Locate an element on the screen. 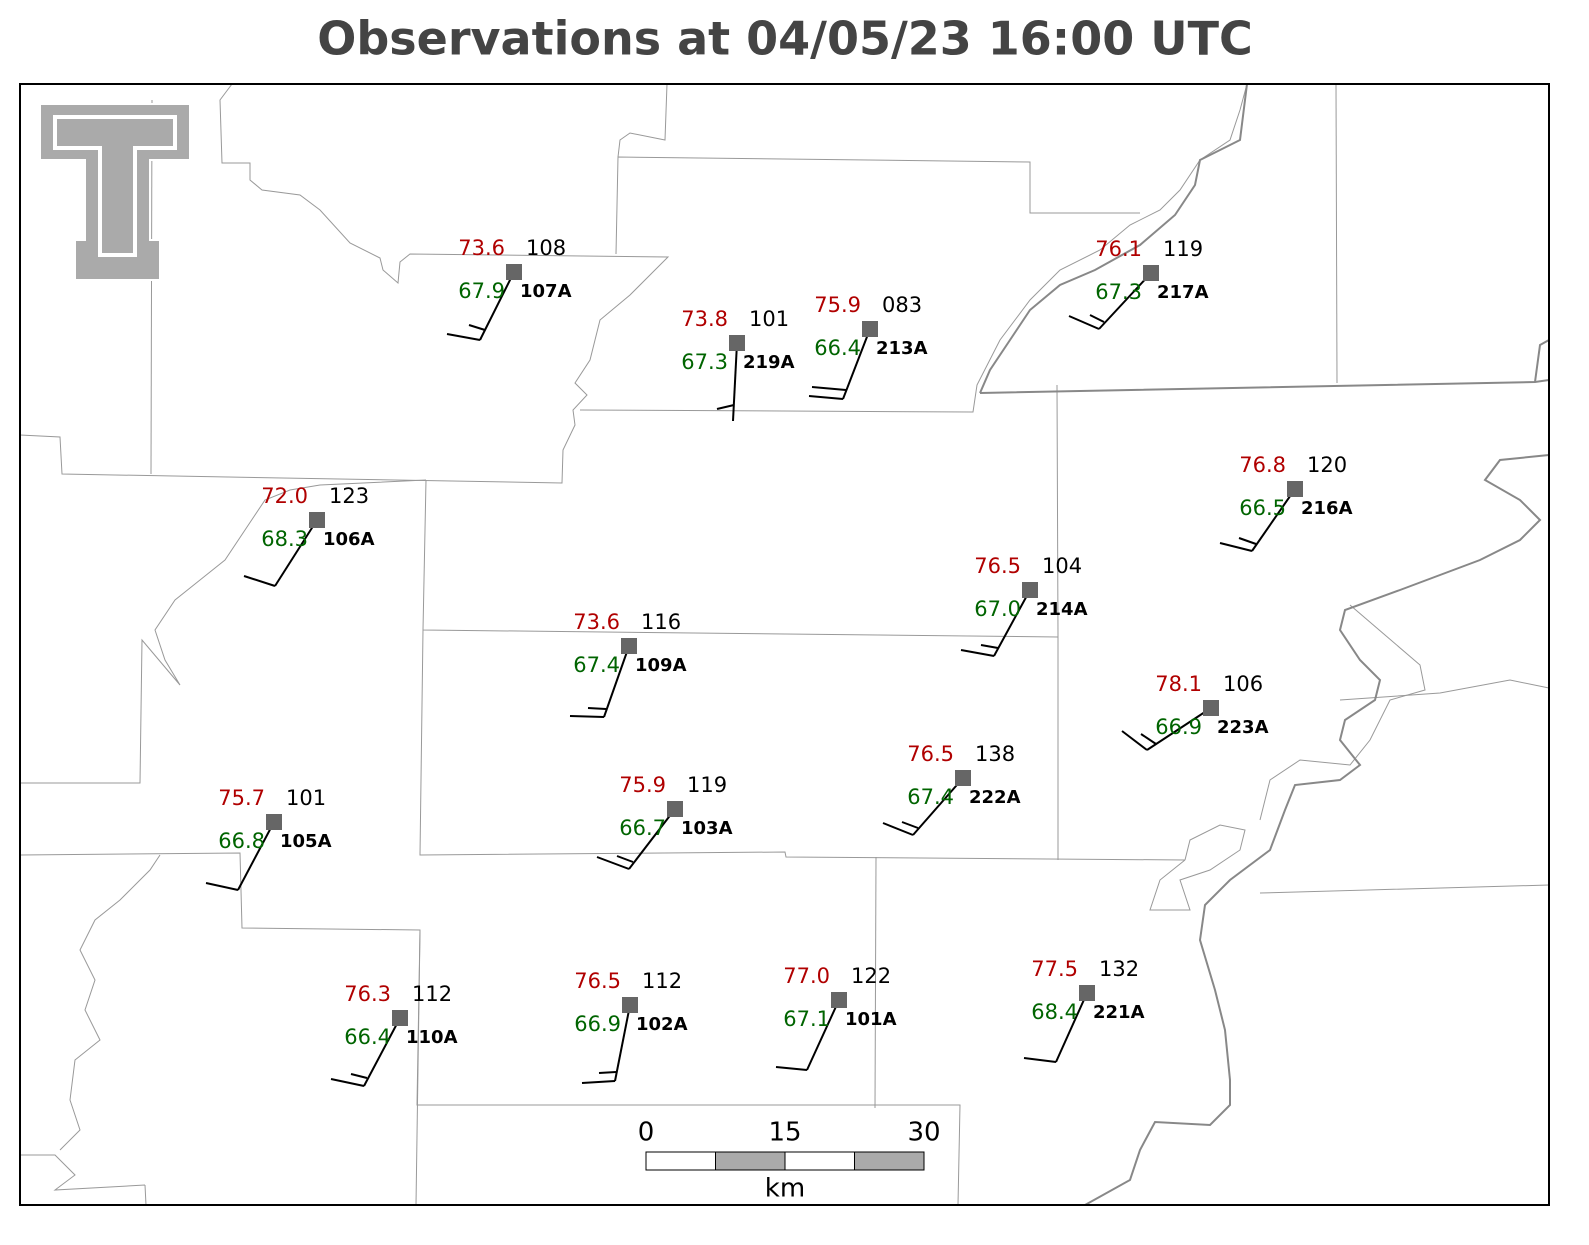  temperature: 76.1 is located at coordinates (1118, 249).